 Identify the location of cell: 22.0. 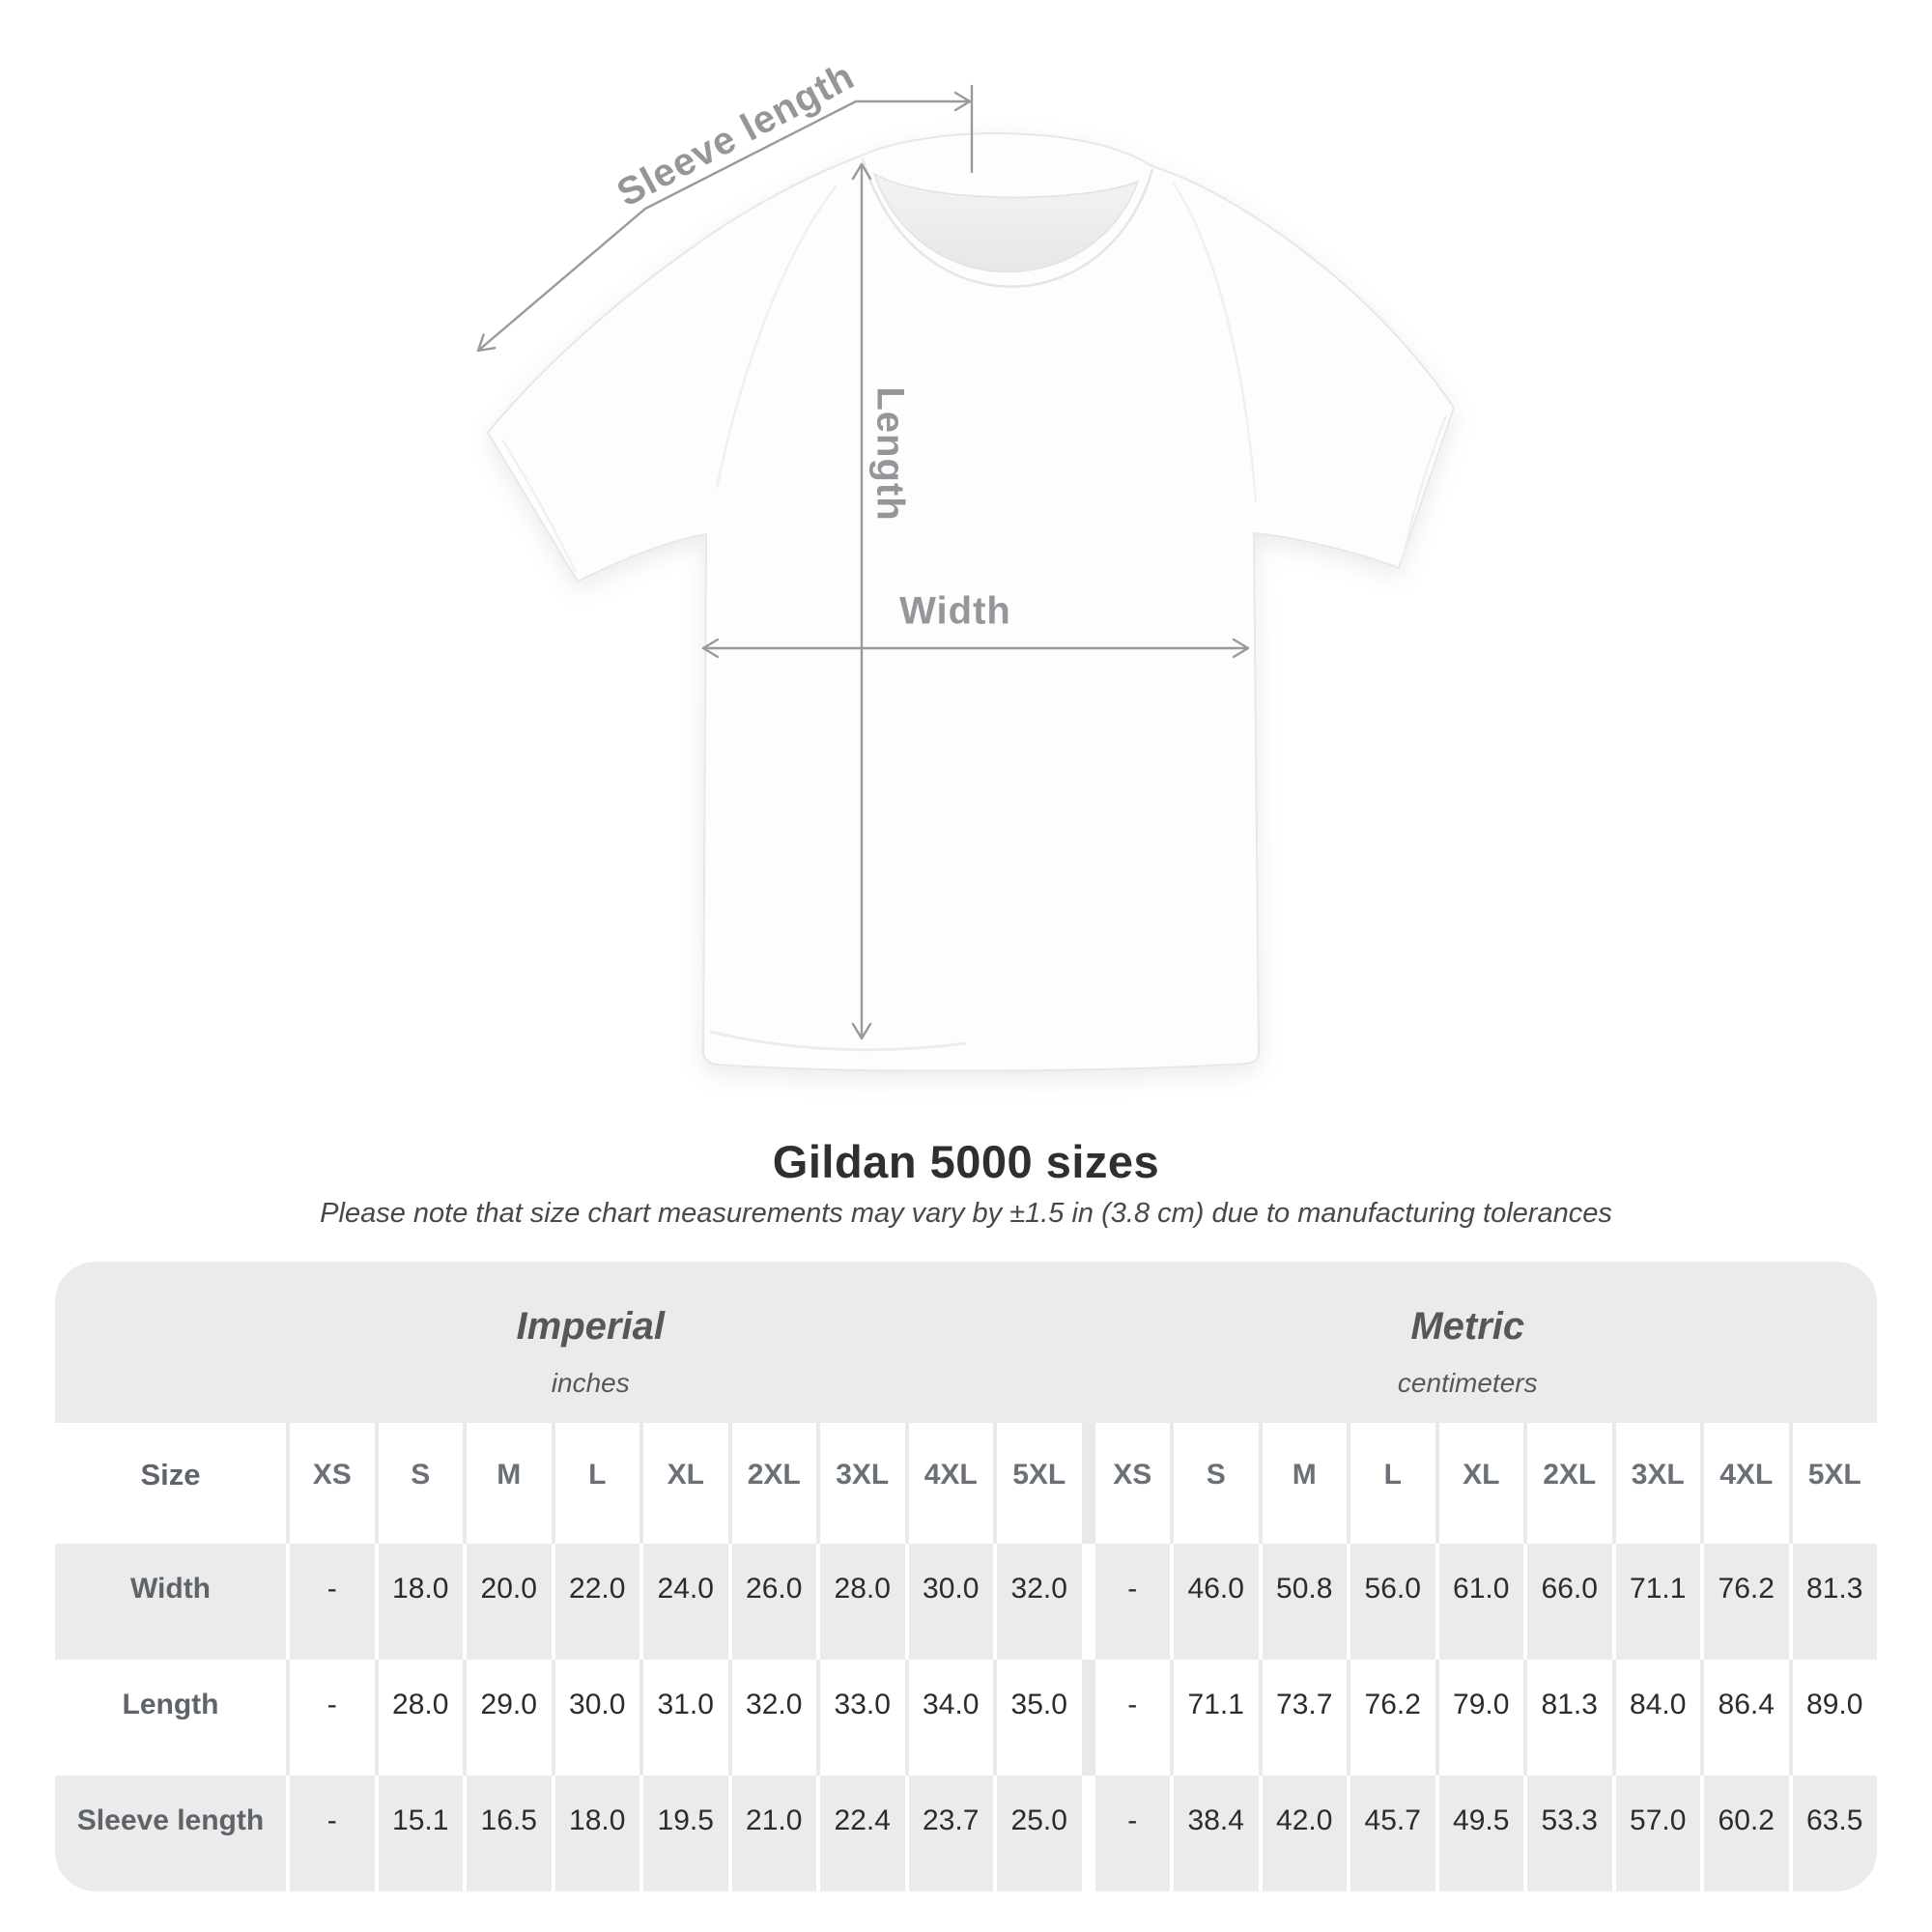
(595, 1602).